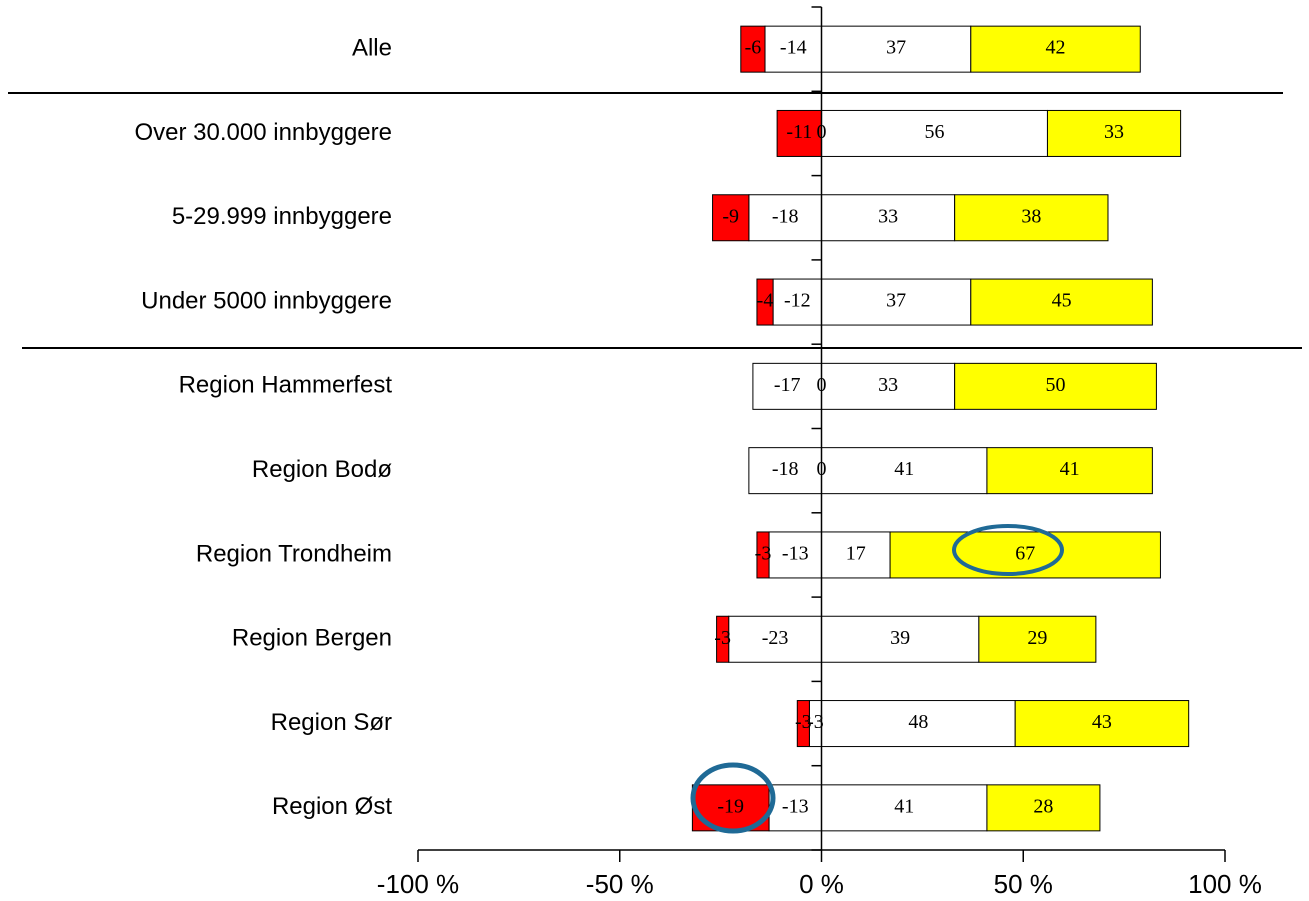  I want to click on data-label: -6, so click(753, 48).